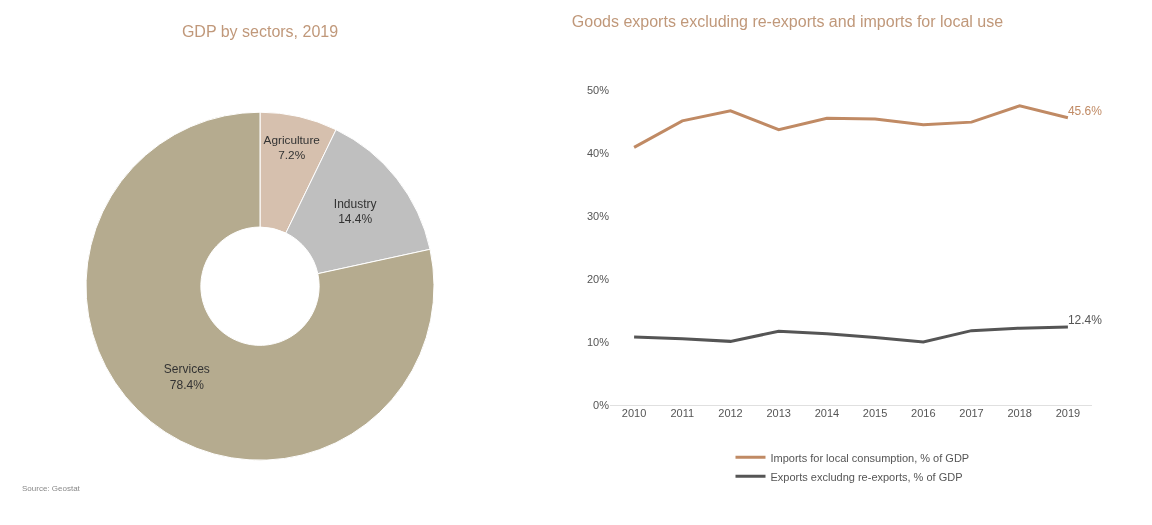 The image size is (1152, 525). I want to click on source-note: Source: Geostat, so click(51, 488).